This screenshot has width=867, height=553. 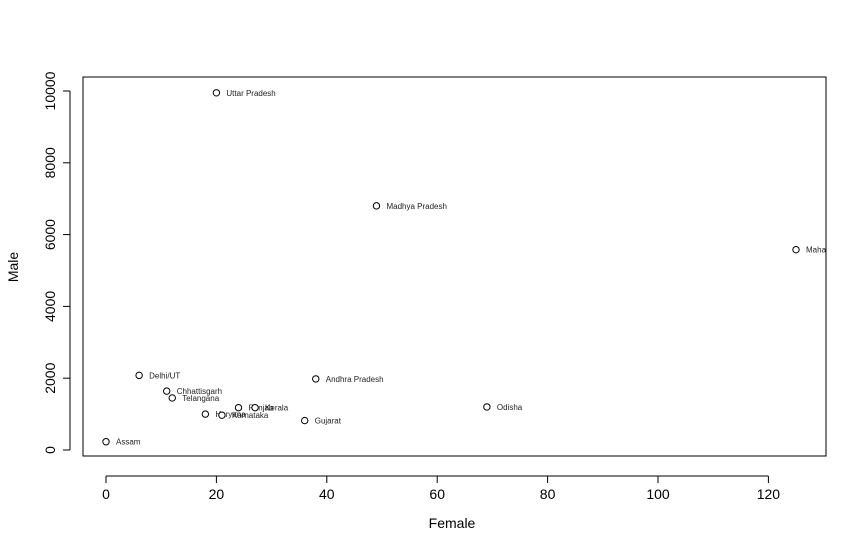 What do you see at coordinates (260, 408) in the screenshot?
I see `point-label: Punjab` at bounding box center [260, 408].